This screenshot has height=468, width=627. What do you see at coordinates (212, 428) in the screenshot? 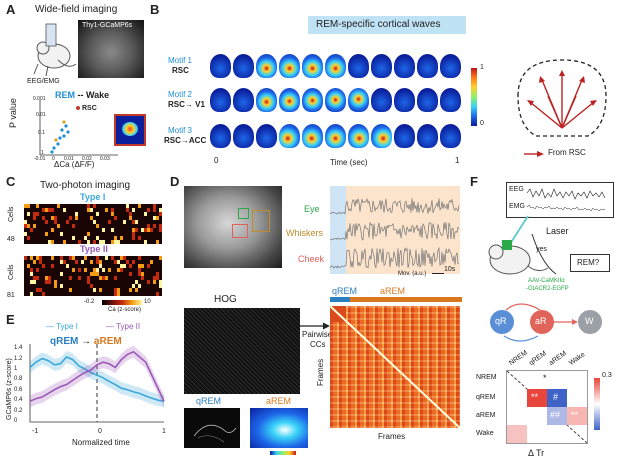
I see `qrem-example-image` at bounding box center [212, 428].